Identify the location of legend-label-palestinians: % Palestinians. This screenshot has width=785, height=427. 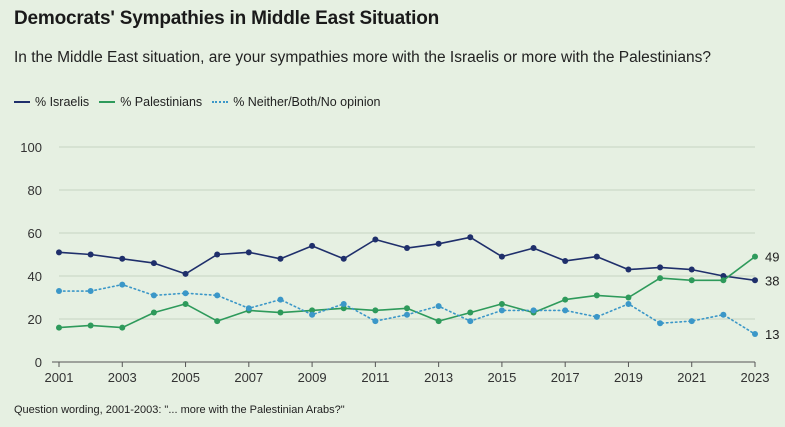
(161, 102).